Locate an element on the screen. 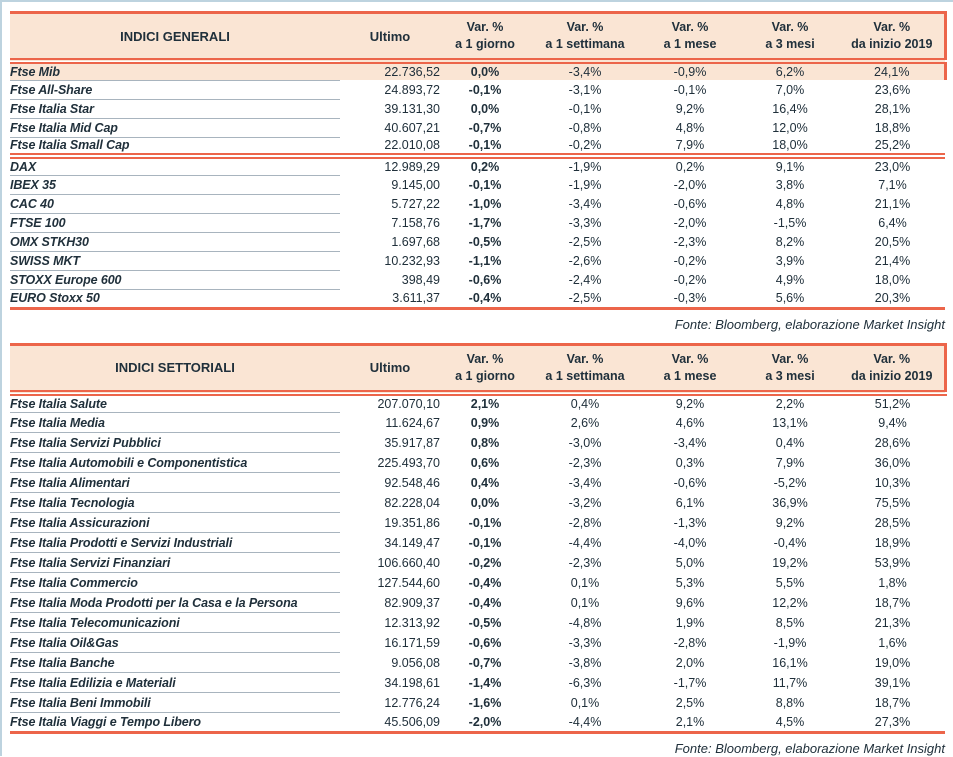  var-3months-cell: 4,8% is located at coordinates (790, 203).